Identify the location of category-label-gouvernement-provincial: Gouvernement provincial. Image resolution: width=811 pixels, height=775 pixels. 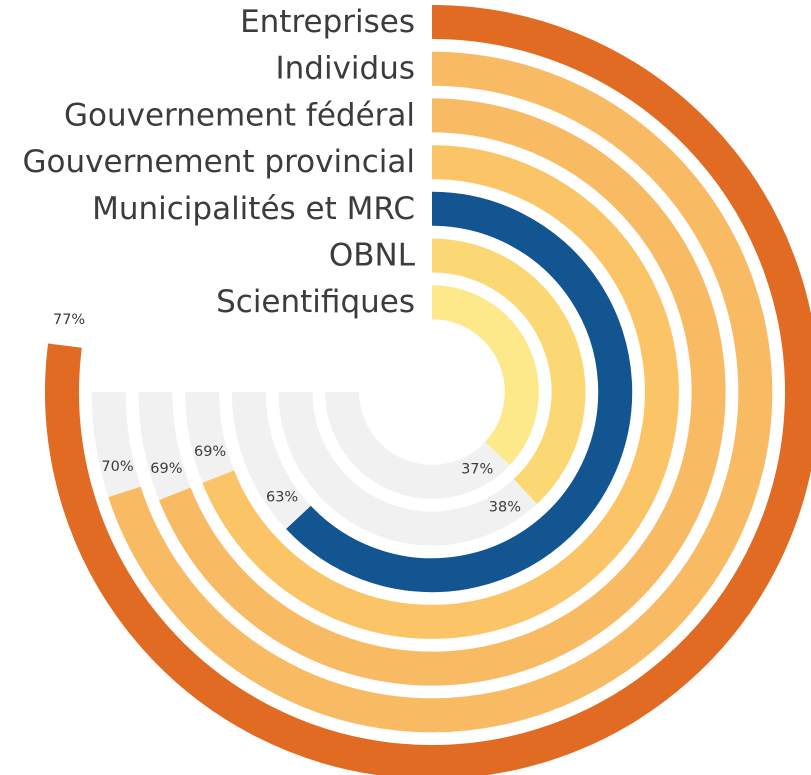
(219, 162).